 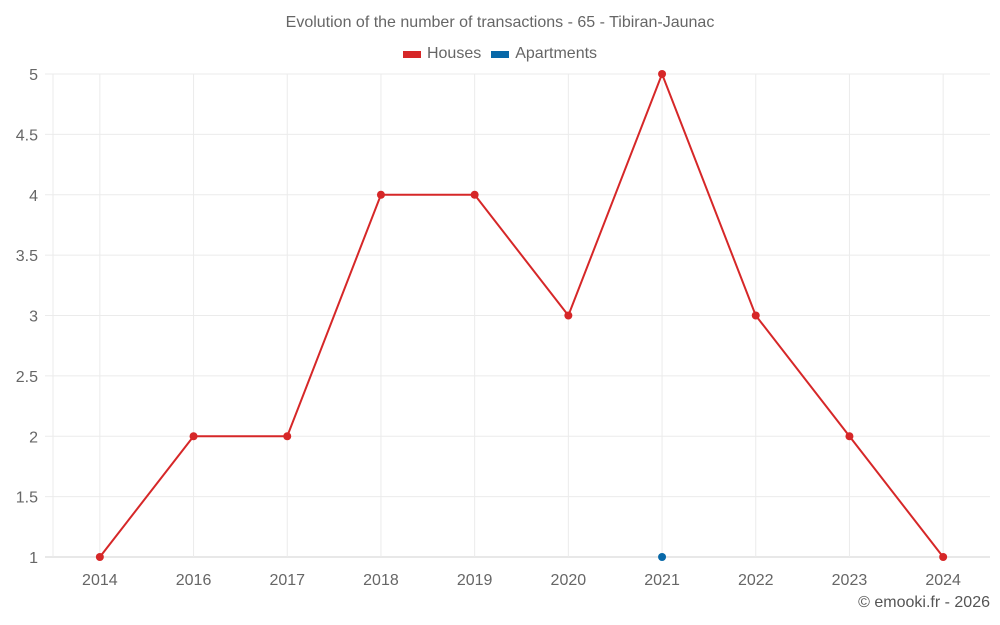 What do you see at coordinates (569, 580) in the screenshot?
I see `x-tick-label: 2020` at bounding box center [569, 580].